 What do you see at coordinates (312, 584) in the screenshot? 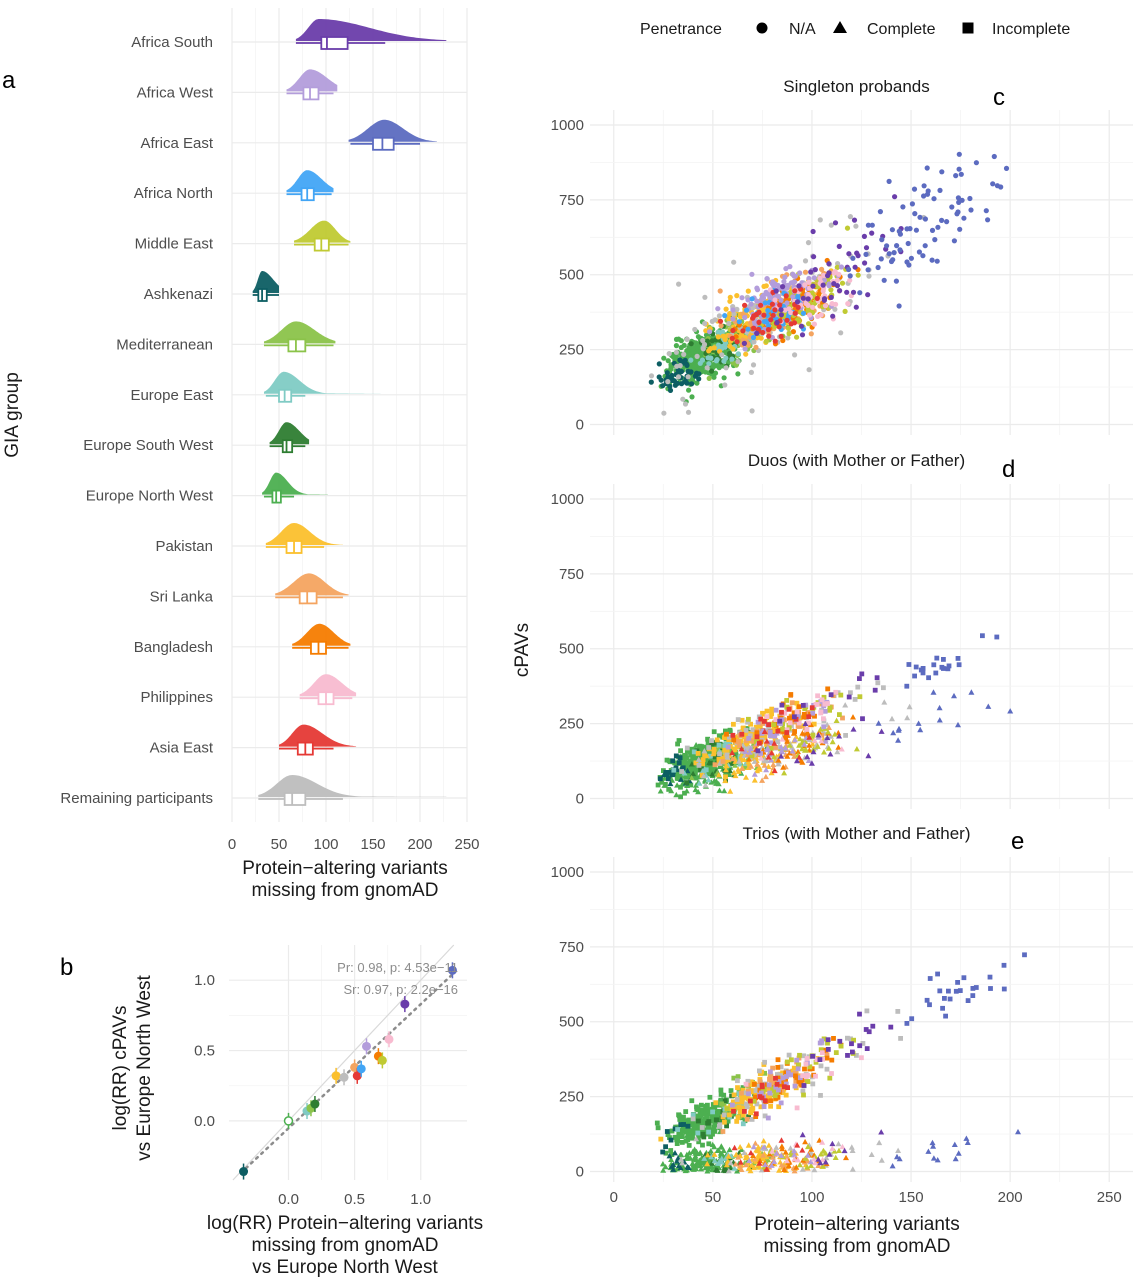
I see `density-sri-lanka` at bounding box center [312, 584].